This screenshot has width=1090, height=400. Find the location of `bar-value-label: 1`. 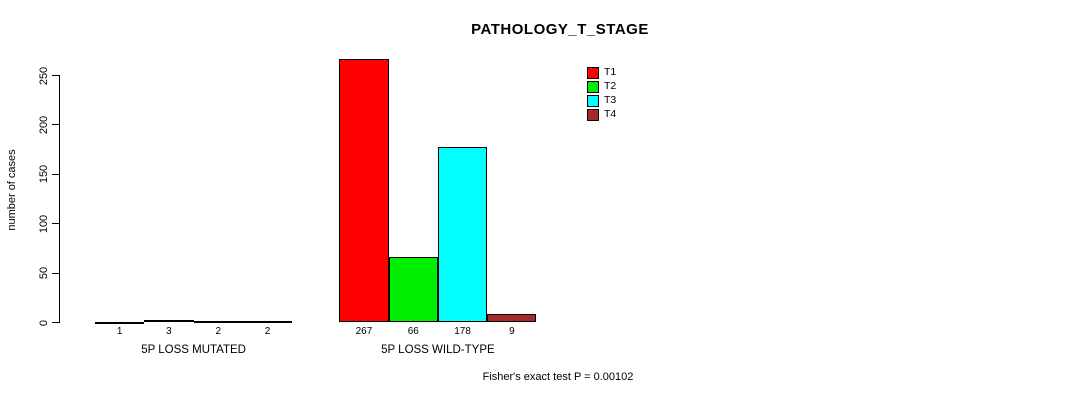

bar-value-label: 1 is located at coordinates (119, 331).